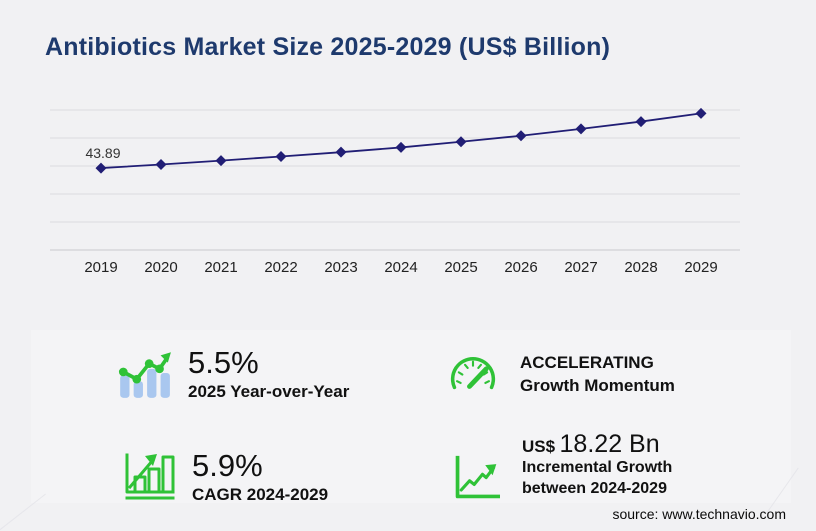  What do you see at coordinates (100, 267) in the screenshot?
I see `x-axis-tick-label: 2019` at bounding box center [100, 267].